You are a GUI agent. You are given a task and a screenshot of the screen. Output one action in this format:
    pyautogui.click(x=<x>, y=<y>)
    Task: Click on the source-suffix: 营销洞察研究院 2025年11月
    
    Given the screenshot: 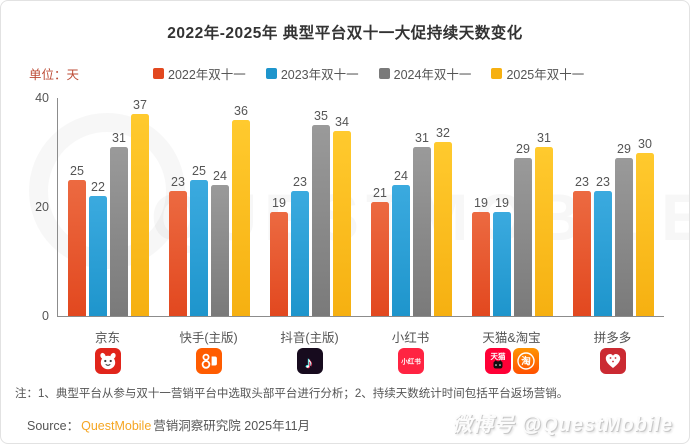 What is the action you would take?
    pyautogui.click(x=232, y=426)
    